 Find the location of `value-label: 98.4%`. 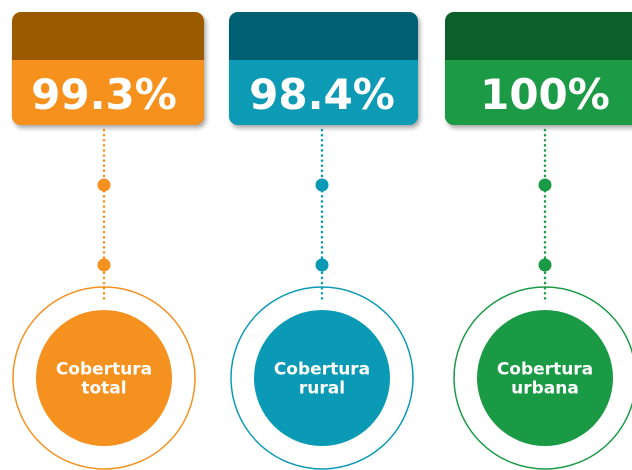

value-label: 98.4% is located at coordinates (322, 94).